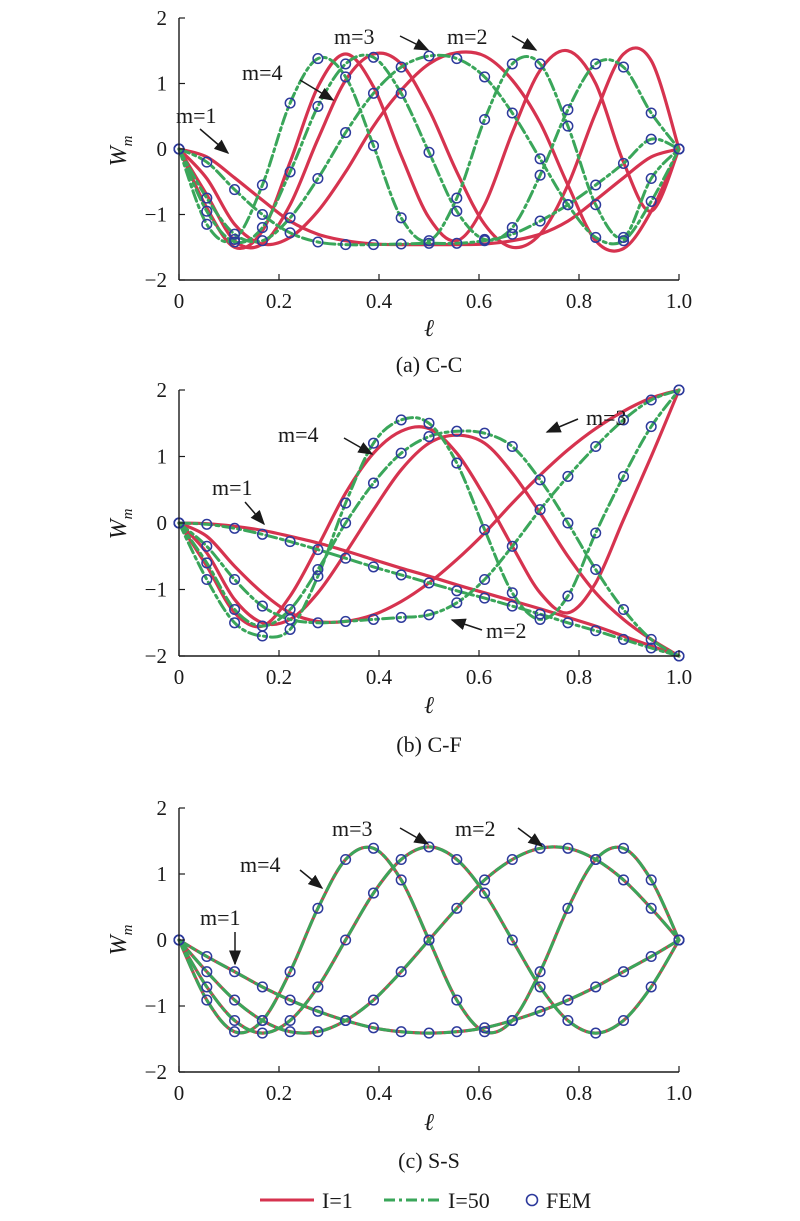  I want to click on panel-a-series-i50-m4, so click(429, 149).